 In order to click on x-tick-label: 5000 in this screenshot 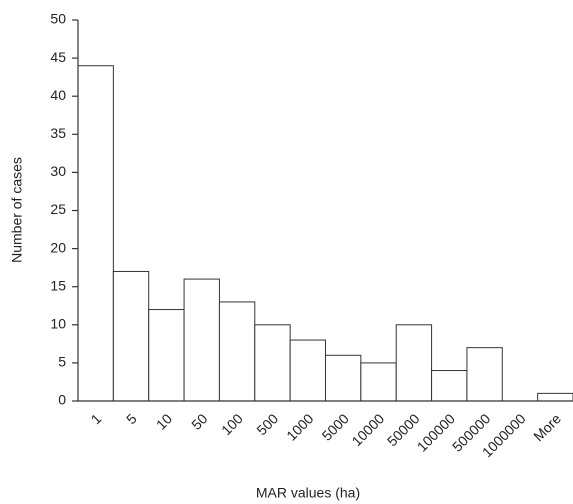, I will do `click(335, 426)`.